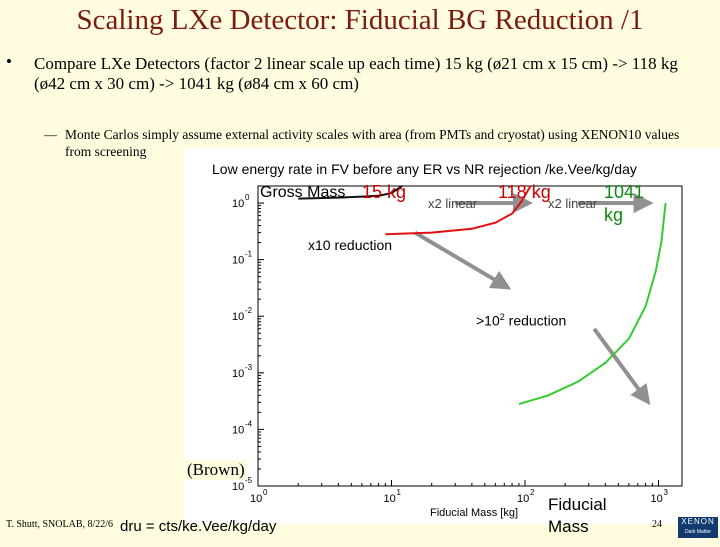 Image resolution: width=720 pixels, height=547 pixels. I want to click on x-tick-label-1: 10, so click(389, 499).